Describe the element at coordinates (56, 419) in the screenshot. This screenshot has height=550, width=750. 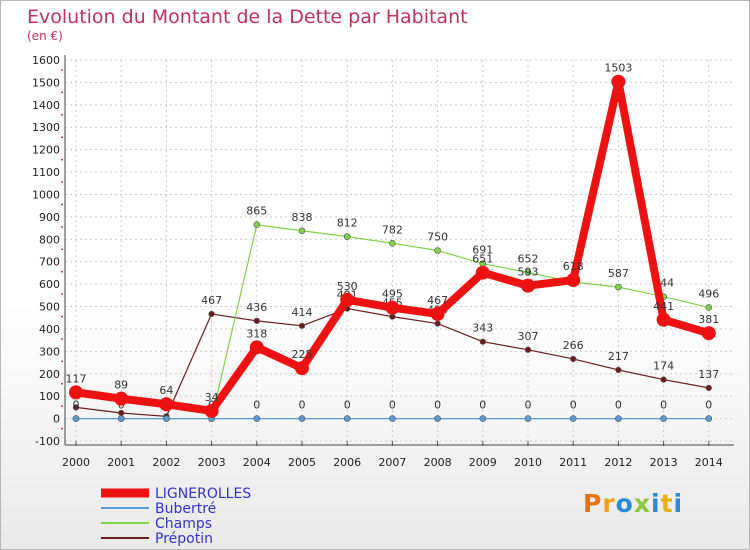
I see `y-tick-label: 0` at that location.